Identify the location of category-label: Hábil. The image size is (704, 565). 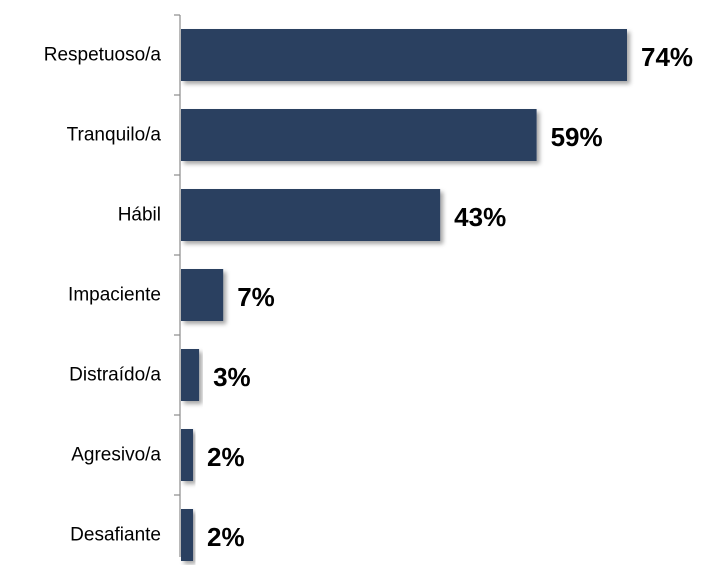
(139, 215).